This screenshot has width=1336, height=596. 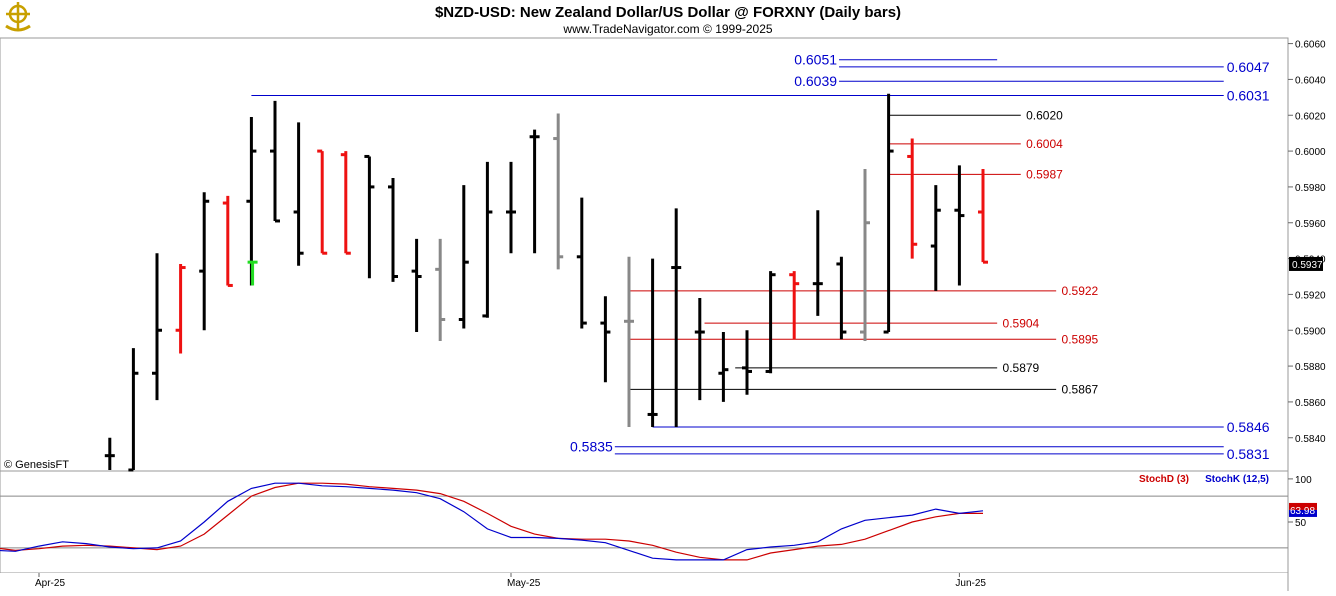 I want to click on stoch-value-badge: 63.98, so click(x=1303, y=509).